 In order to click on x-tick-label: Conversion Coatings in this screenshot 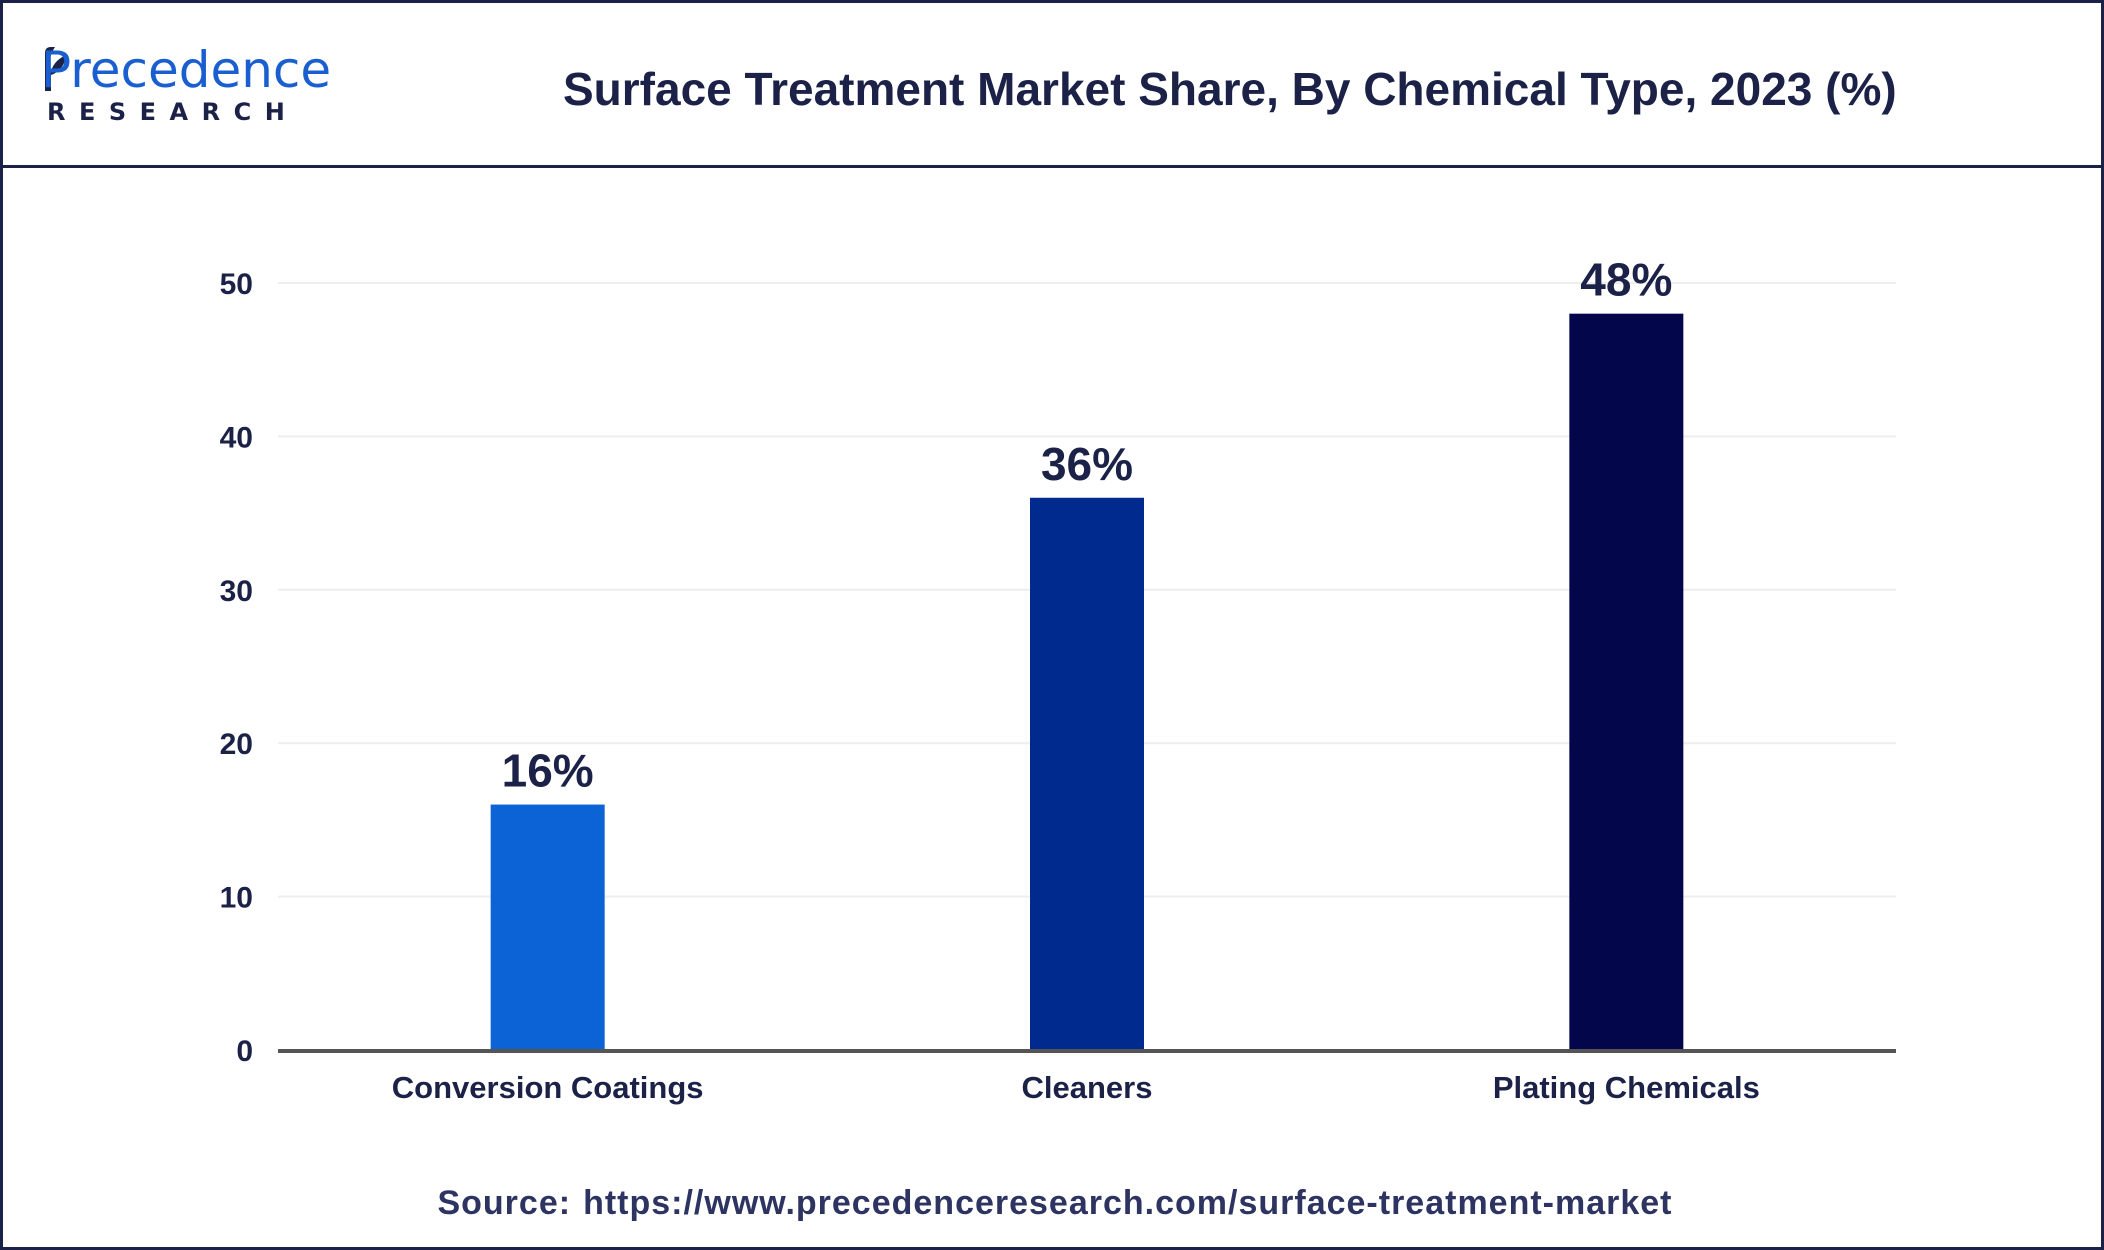, I will do `click(548, 1087)`.